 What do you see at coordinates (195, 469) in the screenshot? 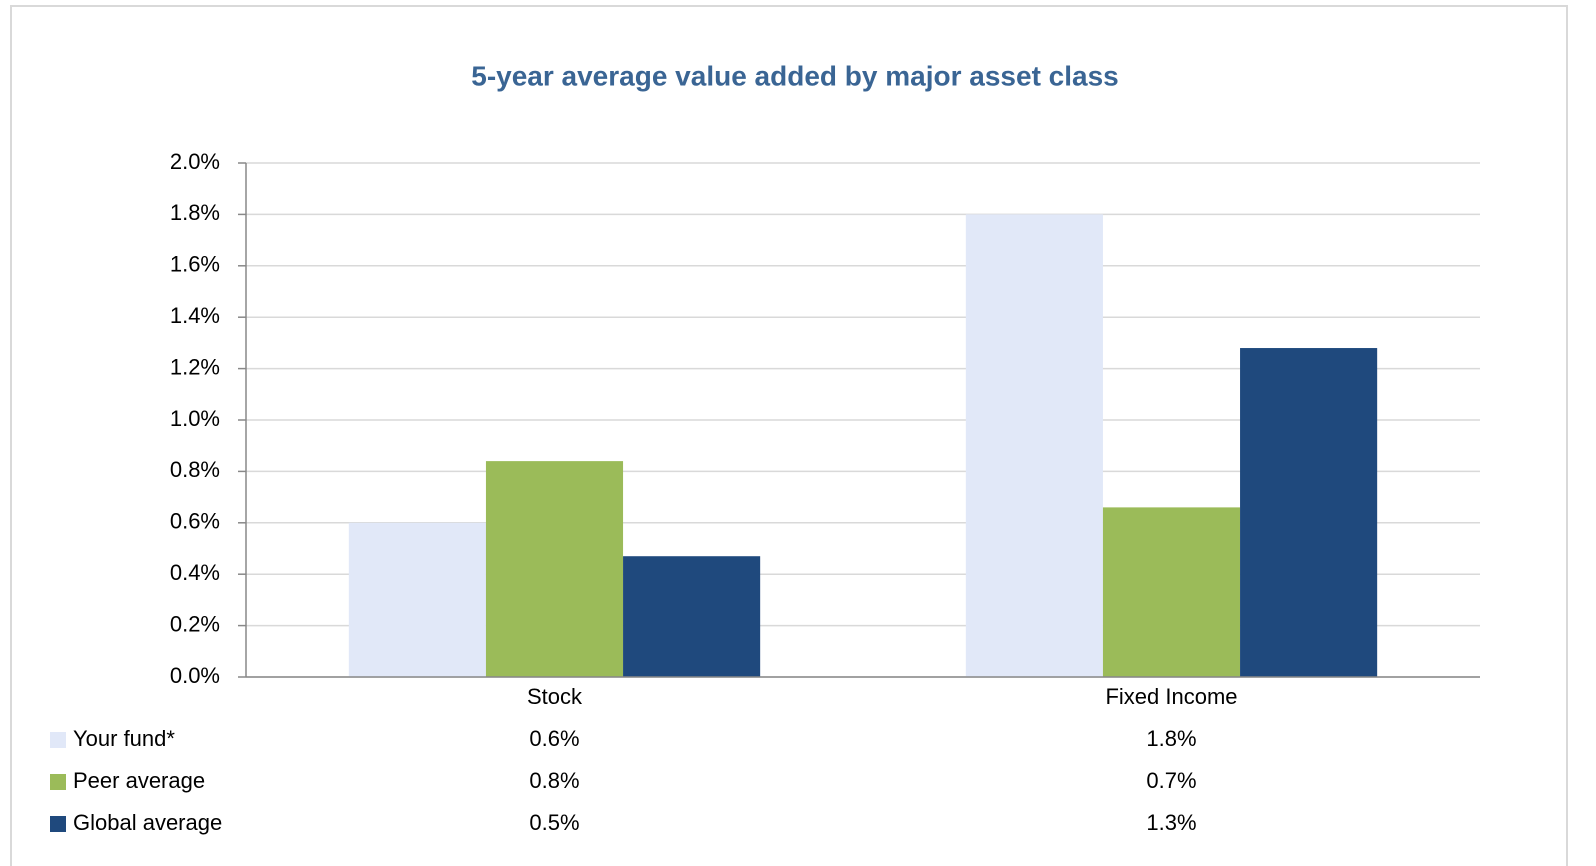
I see `y-tick-label: 0.8%` at bounding box center [195, 469].